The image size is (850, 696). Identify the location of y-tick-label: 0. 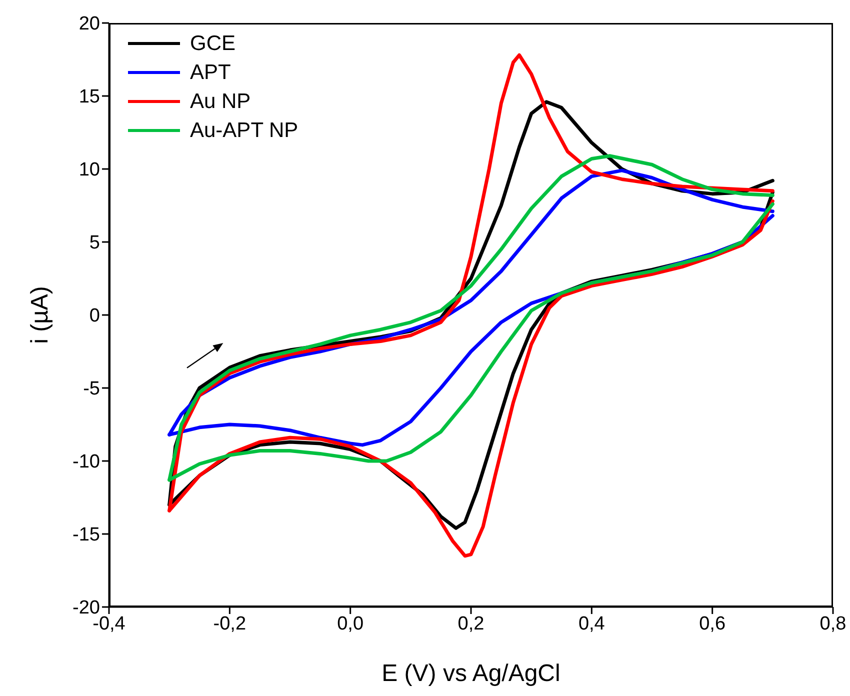
(94, 316).